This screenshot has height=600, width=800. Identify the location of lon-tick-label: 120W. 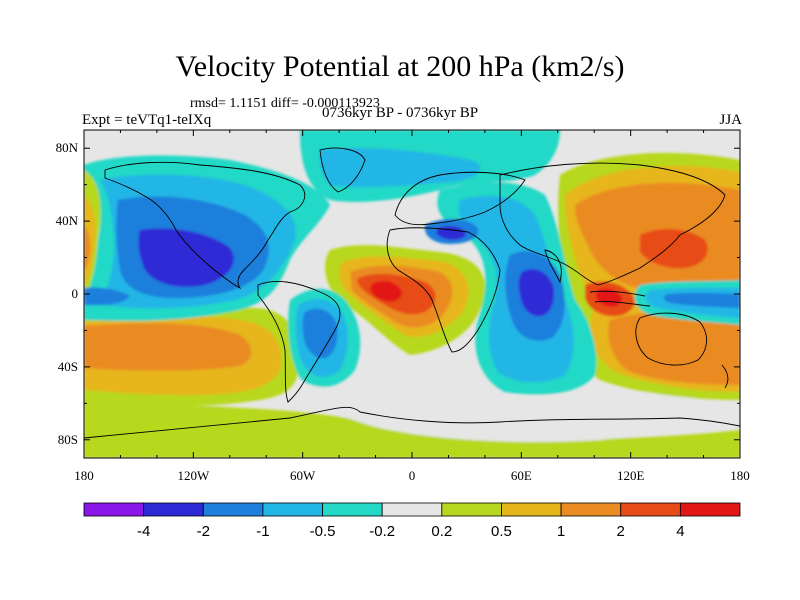
(193, 475).